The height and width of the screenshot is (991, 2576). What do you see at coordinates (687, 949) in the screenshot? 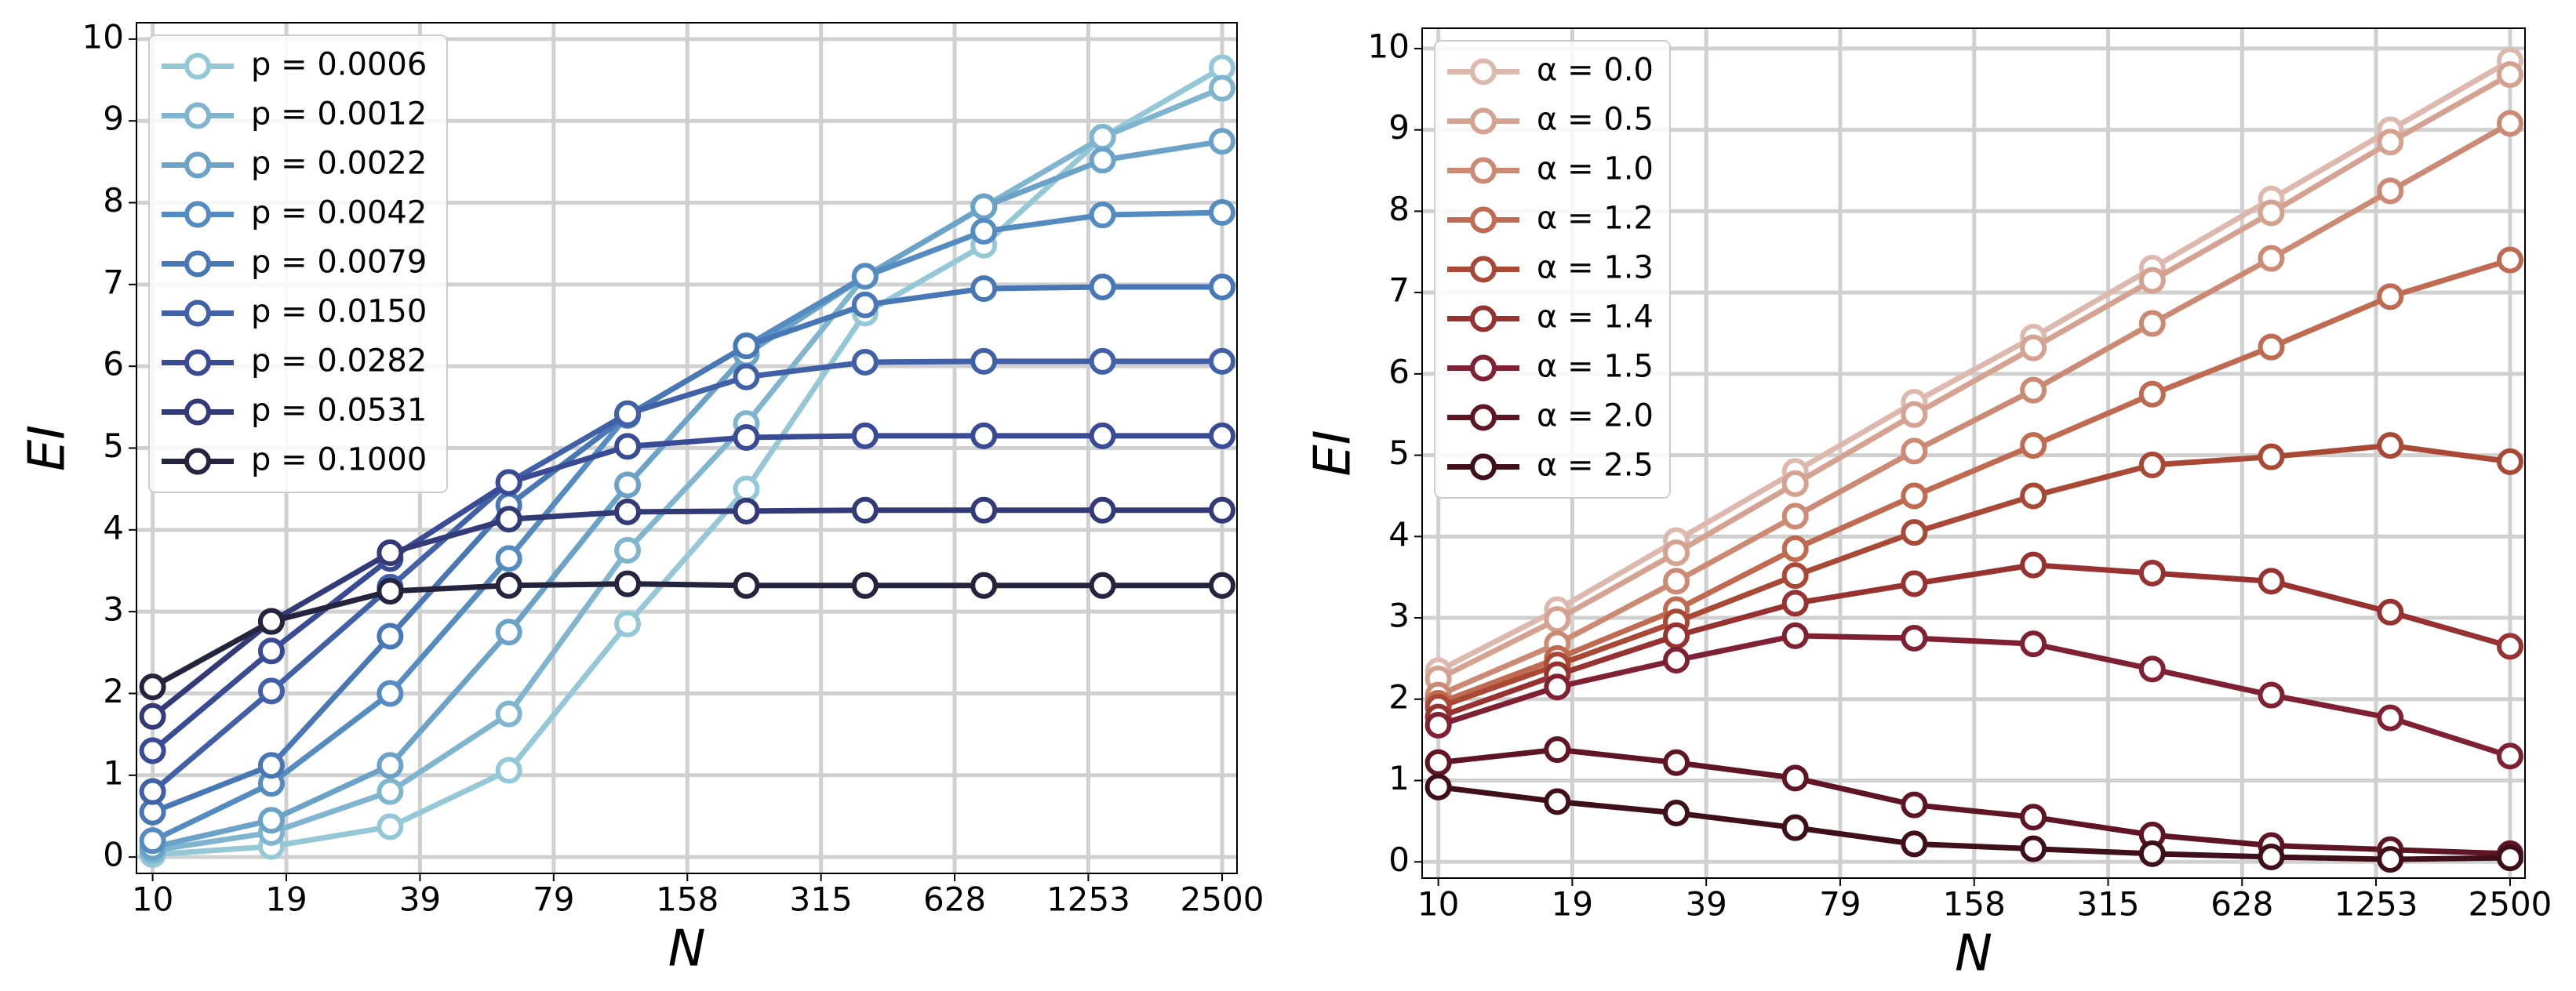
I see `x-axis-label: N` at bounding box center [687, 949].